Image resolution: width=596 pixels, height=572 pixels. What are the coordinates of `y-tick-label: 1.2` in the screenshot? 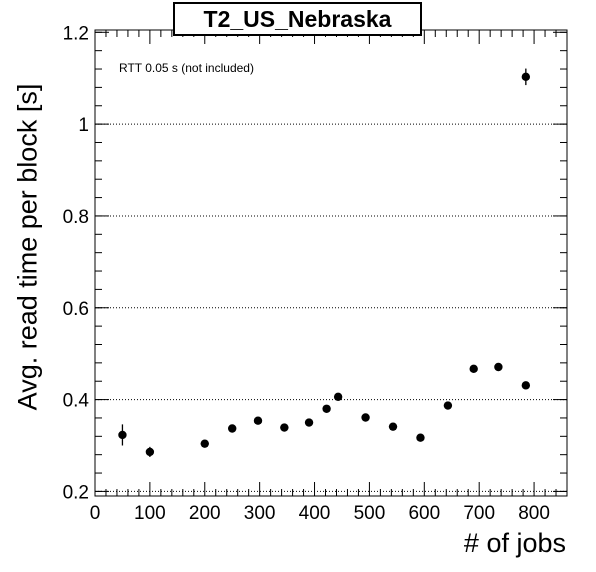 It's located at (76, 33).